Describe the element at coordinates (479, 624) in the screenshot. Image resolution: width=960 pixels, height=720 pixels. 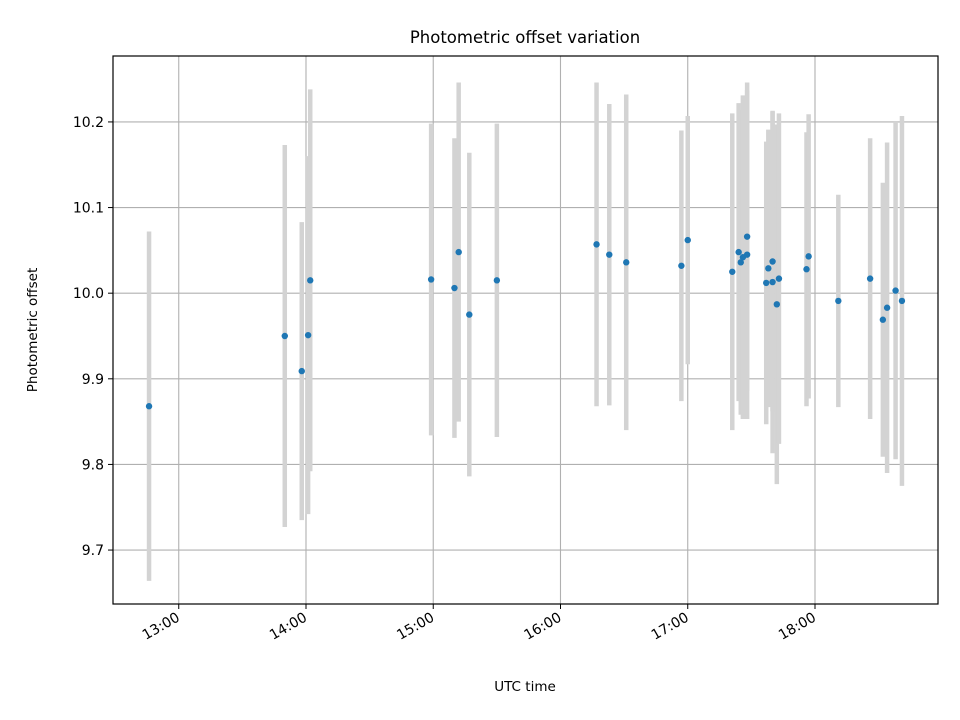
I see `x-ticks: 13:00 14:00 15:00 16:00 17:00 18:00` at that location.